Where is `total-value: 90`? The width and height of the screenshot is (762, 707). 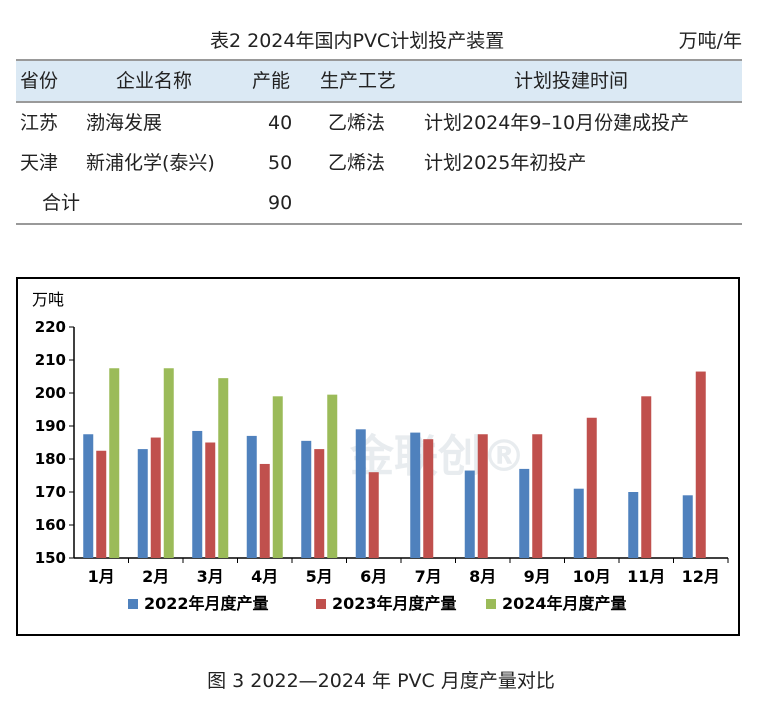
total-value: 90 is located at coordinates (280, 203).